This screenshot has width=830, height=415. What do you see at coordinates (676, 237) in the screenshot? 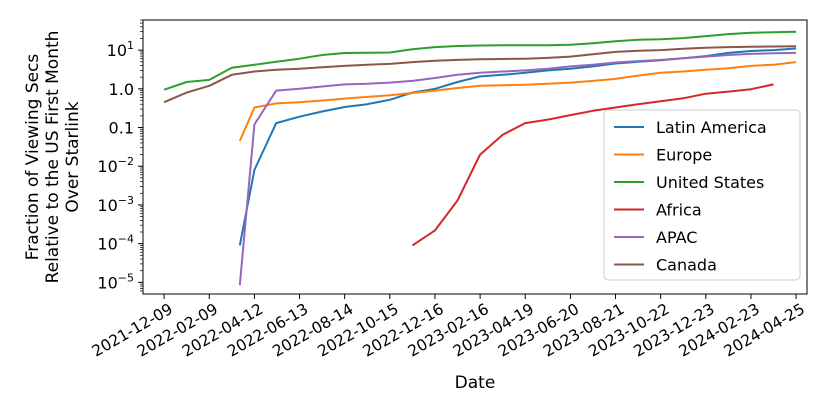
I see `legend-label: APAC` at bounding box center [676, 237].